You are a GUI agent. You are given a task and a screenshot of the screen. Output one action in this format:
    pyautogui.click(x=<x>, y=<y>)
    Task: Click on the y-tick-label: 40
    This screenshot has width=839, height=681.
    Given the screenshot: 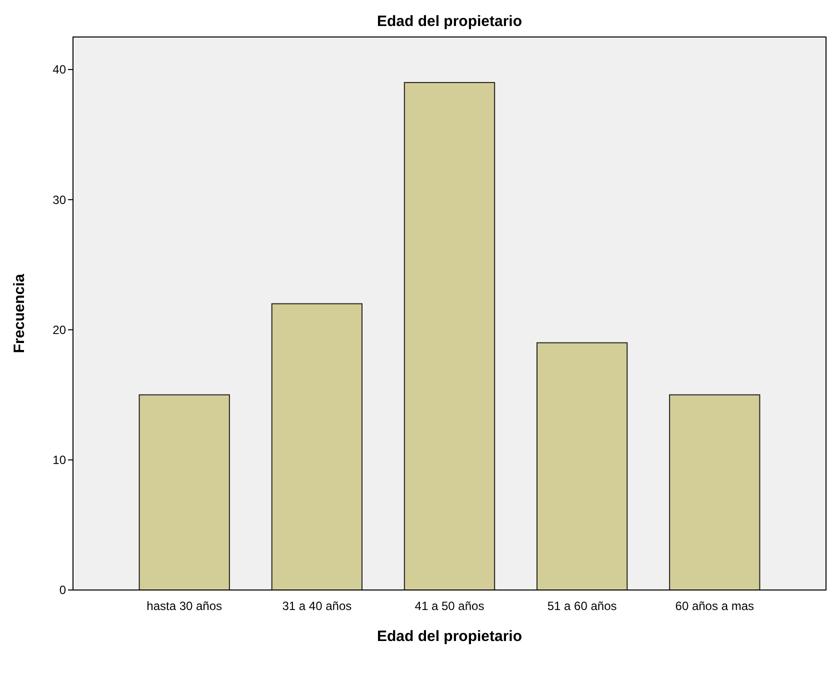 What is the action you would take?
    pyautogui.click(x=59, y=69)
    